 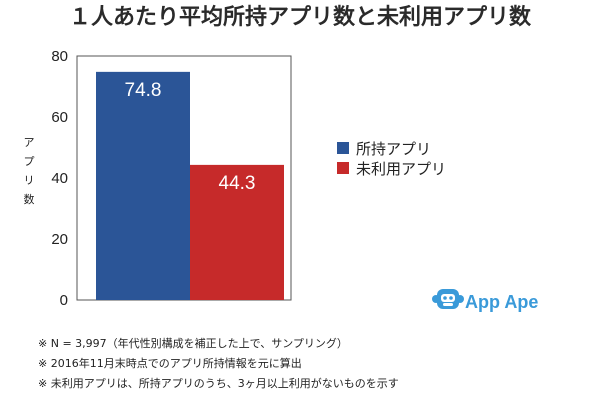 What do you see at coordinates (59, 117) in the screenshot?
I see `y-tick-label: 60` at bounding box center [59, 117].